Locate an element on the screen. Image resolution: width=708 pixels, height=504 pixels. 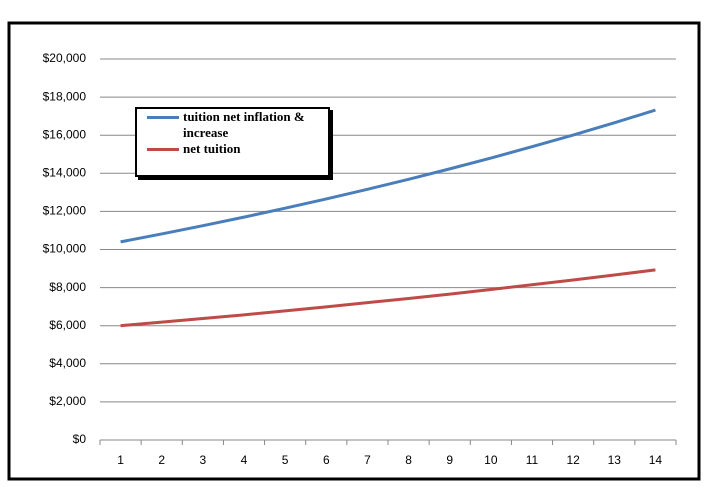
y-tick-label: $20,000 is located at coordinates (65, 58).